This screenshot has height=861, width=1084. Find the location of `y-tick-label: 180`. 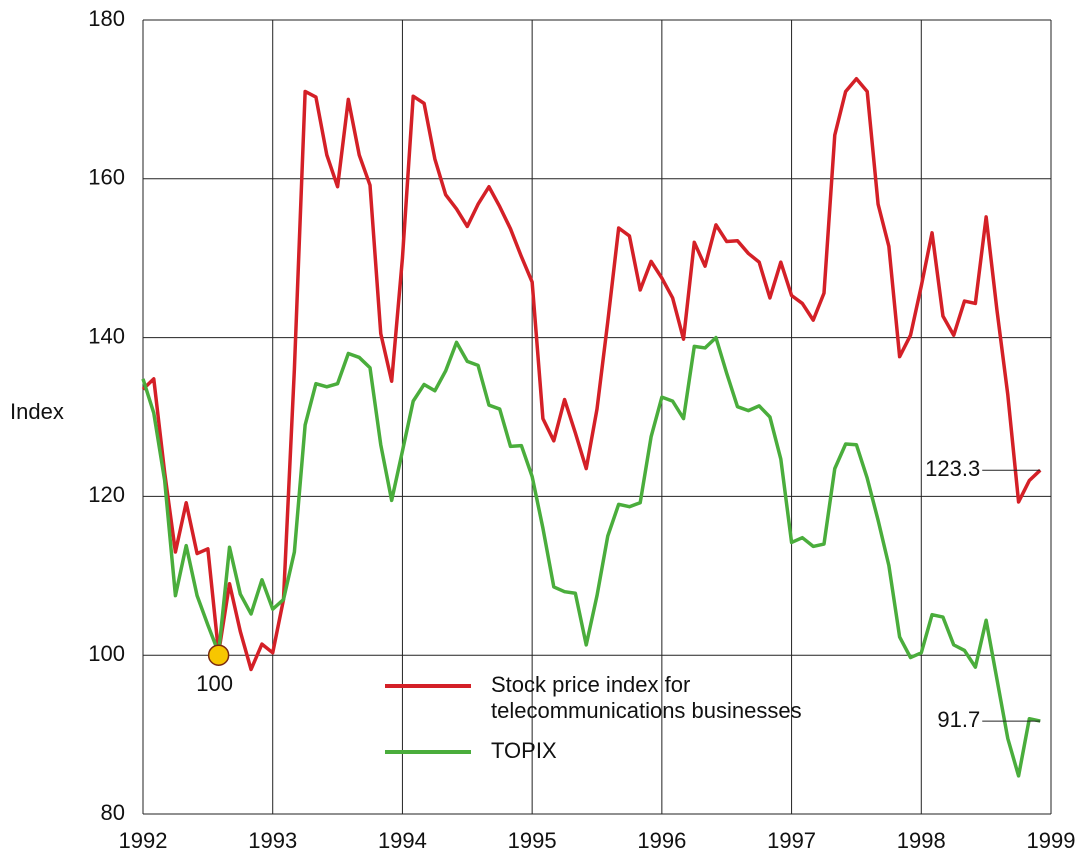

y-tick-label: 180 is located at coordinates (106, 18).